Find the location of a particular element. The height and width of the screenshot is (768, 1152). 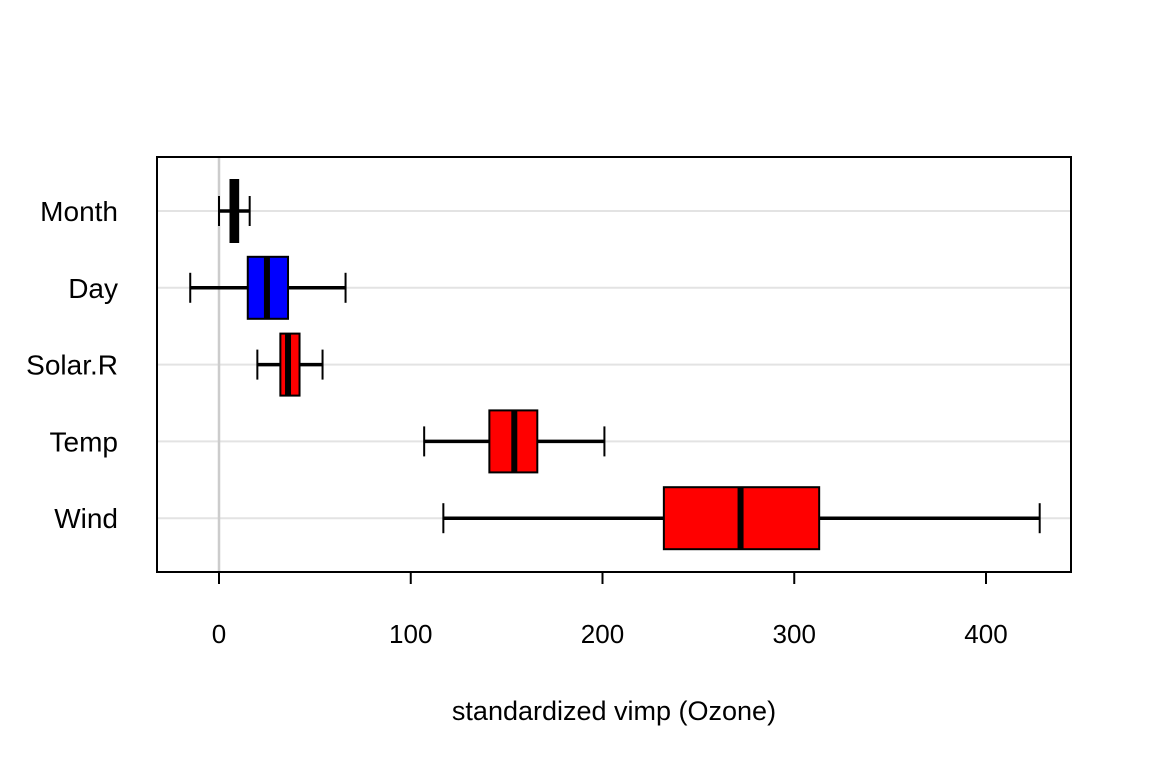

category-label-month: Month is located at coordinates (79, 211).